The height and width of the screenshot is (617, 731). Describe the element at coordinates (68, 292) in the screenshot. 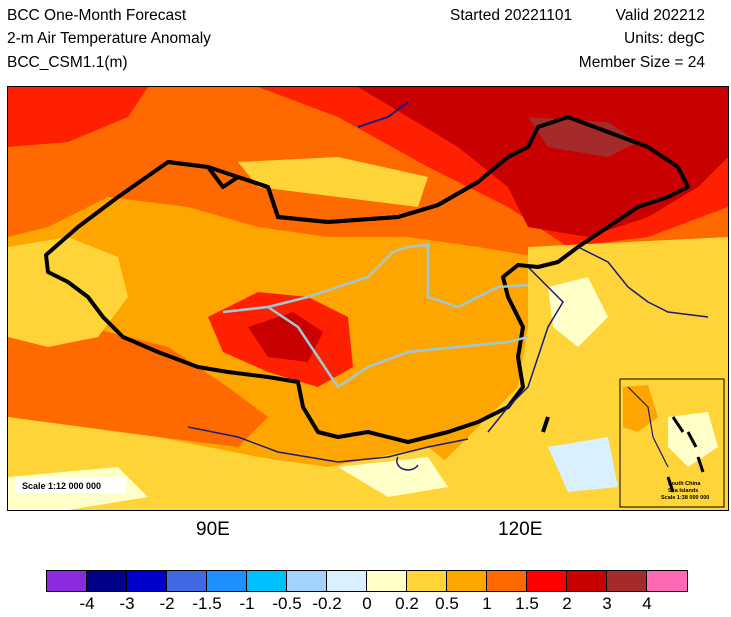

I see `field-w-0p5` at that location.